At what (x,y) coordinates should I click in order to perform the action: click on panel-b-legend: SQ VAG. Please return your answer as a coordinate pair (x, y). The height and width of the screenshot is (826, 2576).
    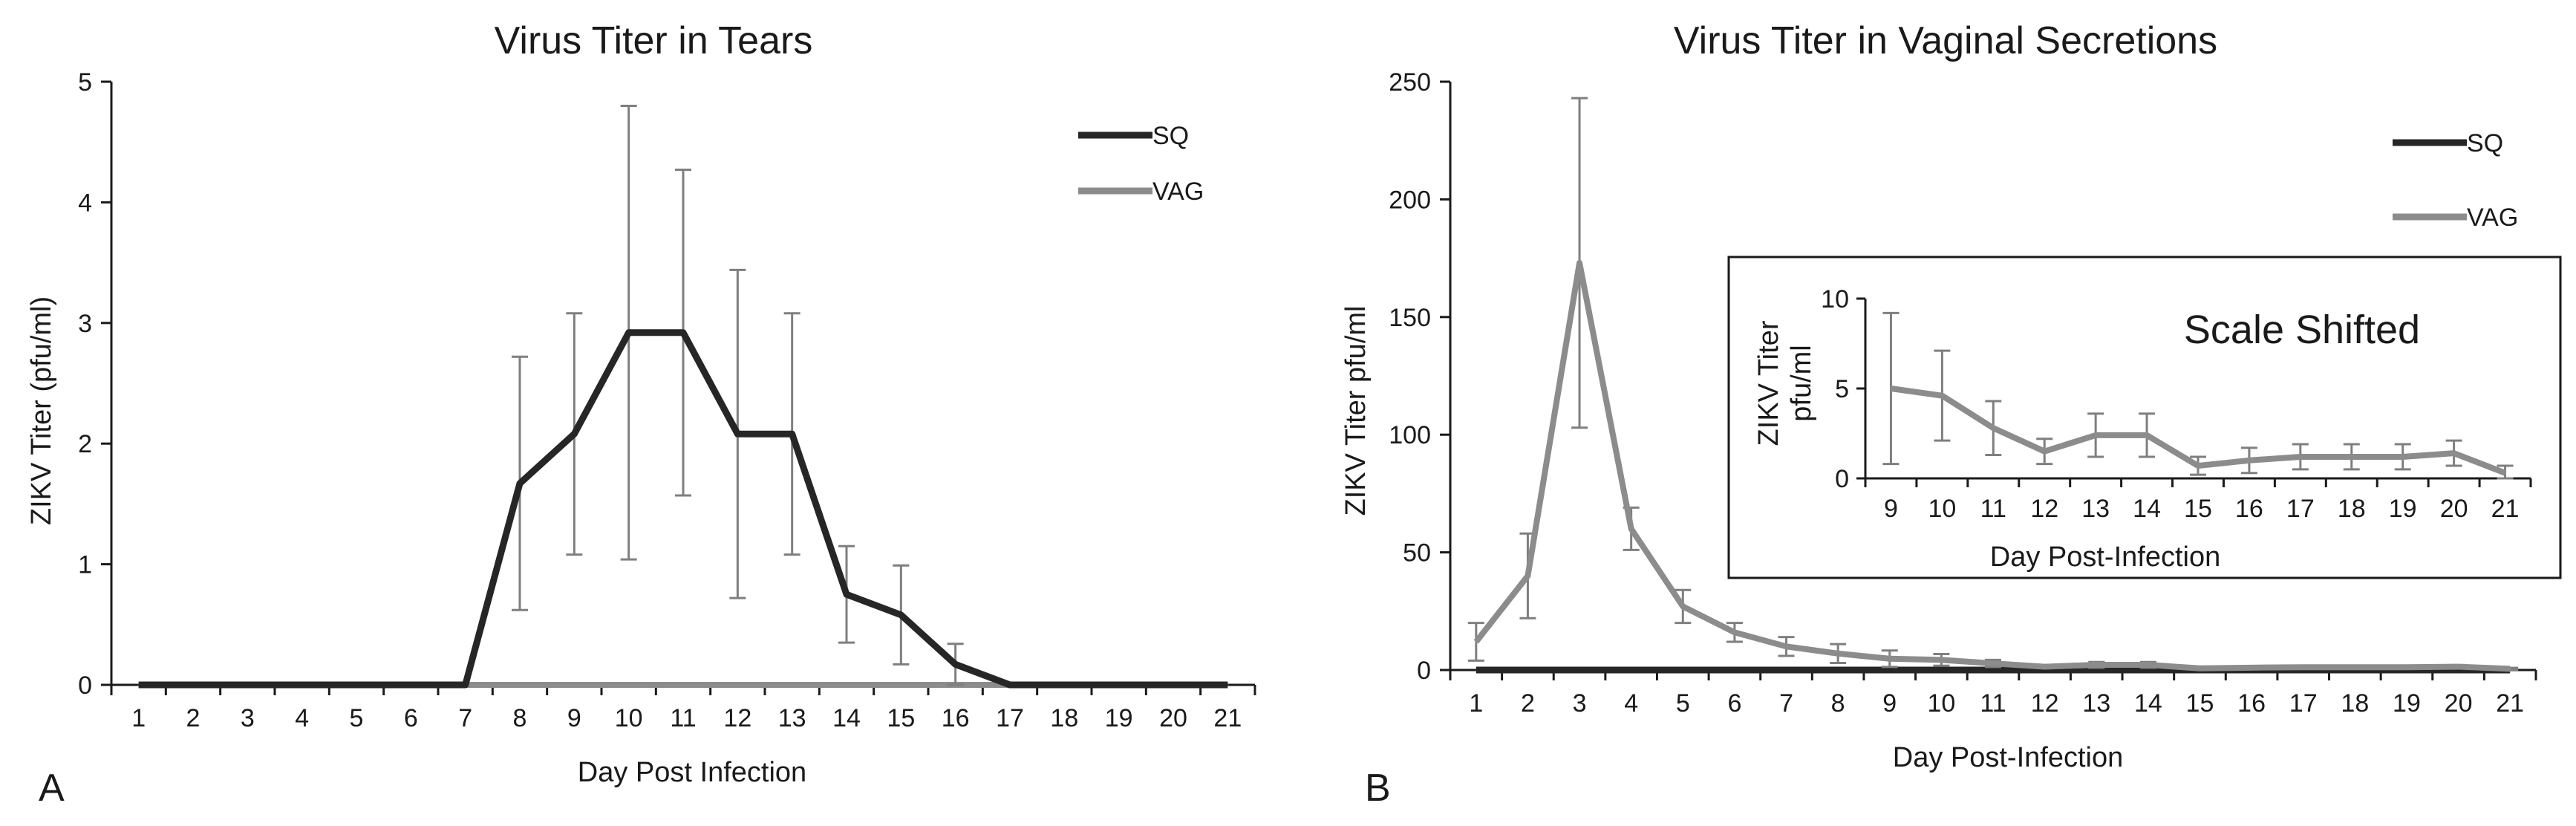
    Looking at the image, I should click on (2455, 181).